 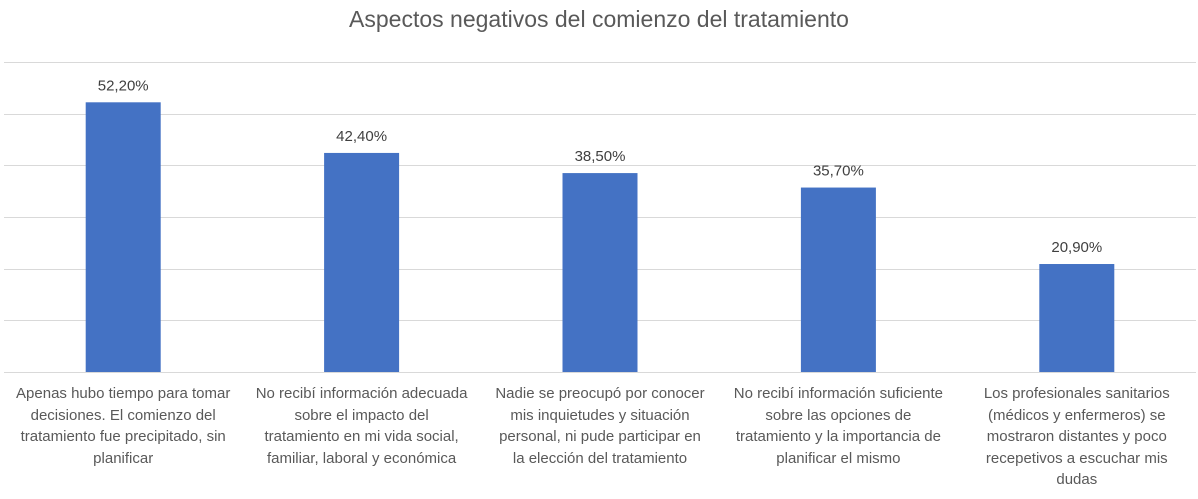 What do you see at coordinates (361, 136) in the screenshot?
I see `data-label: 42,40%` at bounding box center [361, 136].